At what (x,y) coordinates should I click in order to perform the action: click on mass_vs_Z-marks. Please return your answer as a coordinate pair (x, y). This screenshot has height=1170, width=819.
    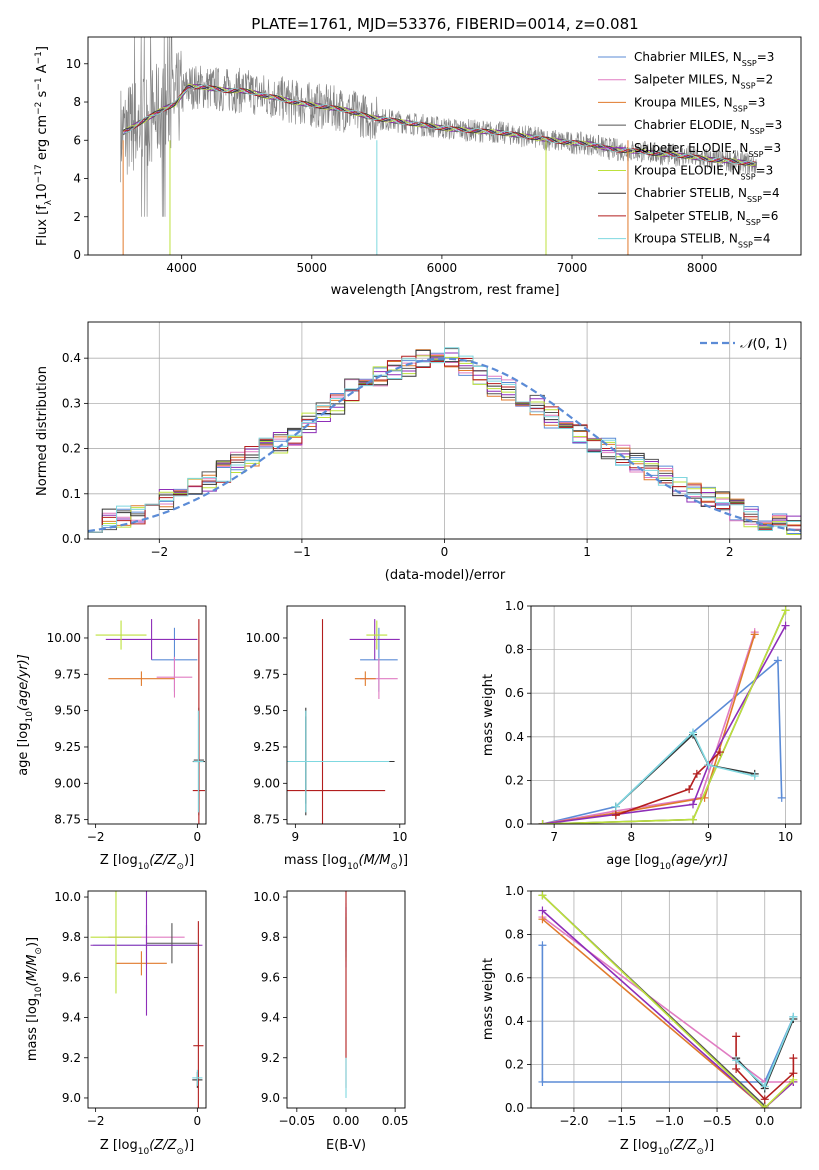
    Looking at the image, I should click on (147, 999).